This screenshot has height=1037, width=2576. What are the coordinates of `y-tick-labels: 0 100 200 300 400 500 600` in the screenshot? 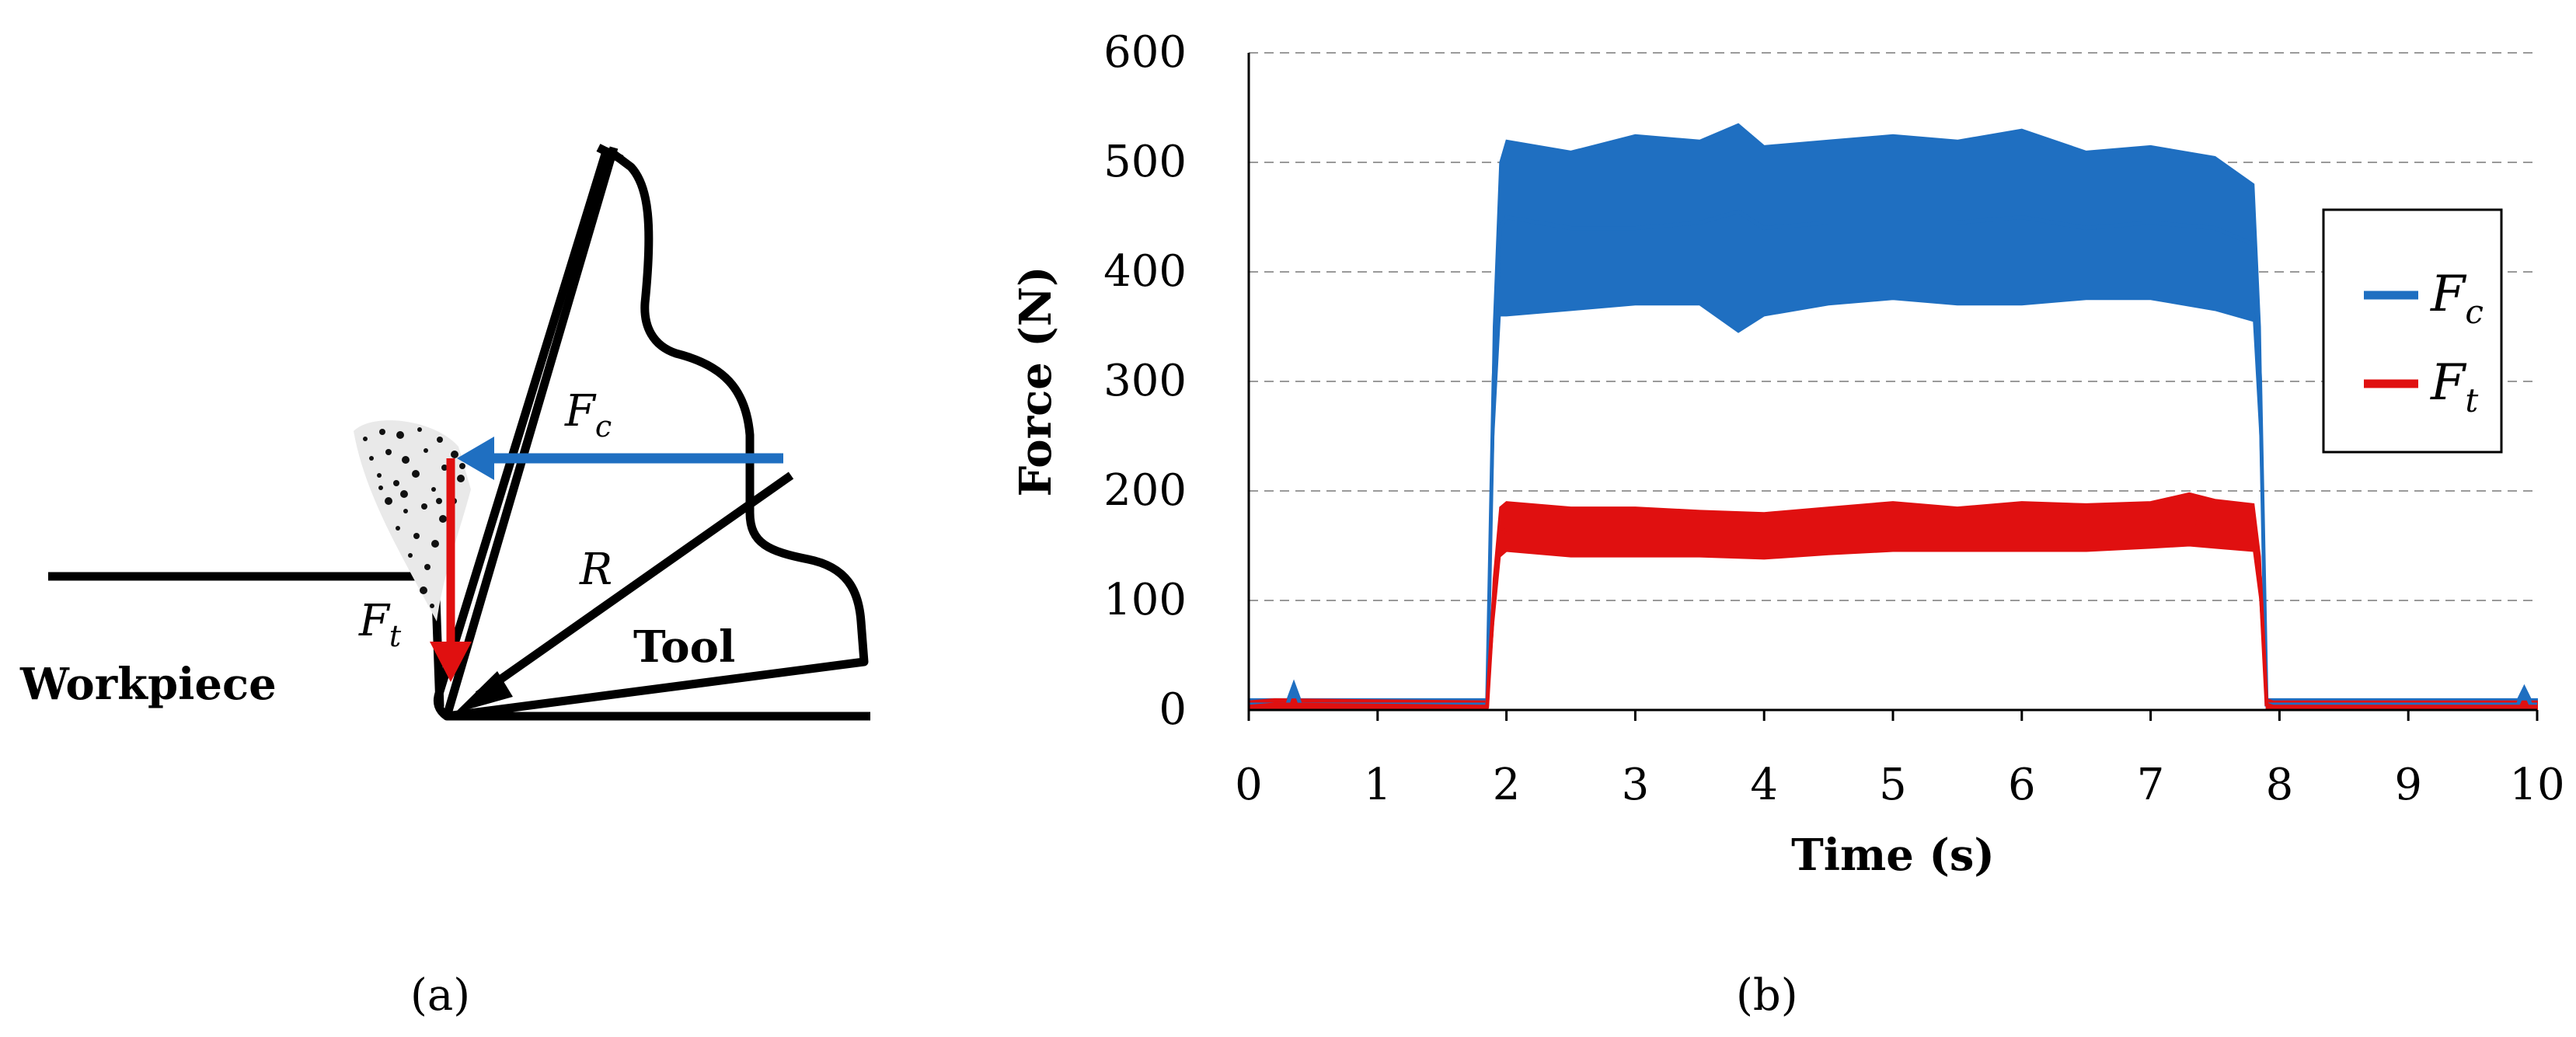 It's located at (1145, 381).